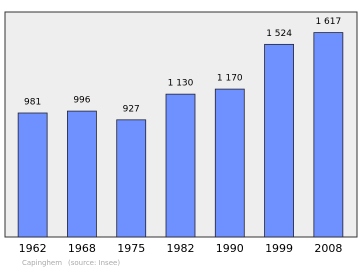 The width and height of the screenshot is (360, 270). I want to click on value-label: 1 130, so click(181, 84).